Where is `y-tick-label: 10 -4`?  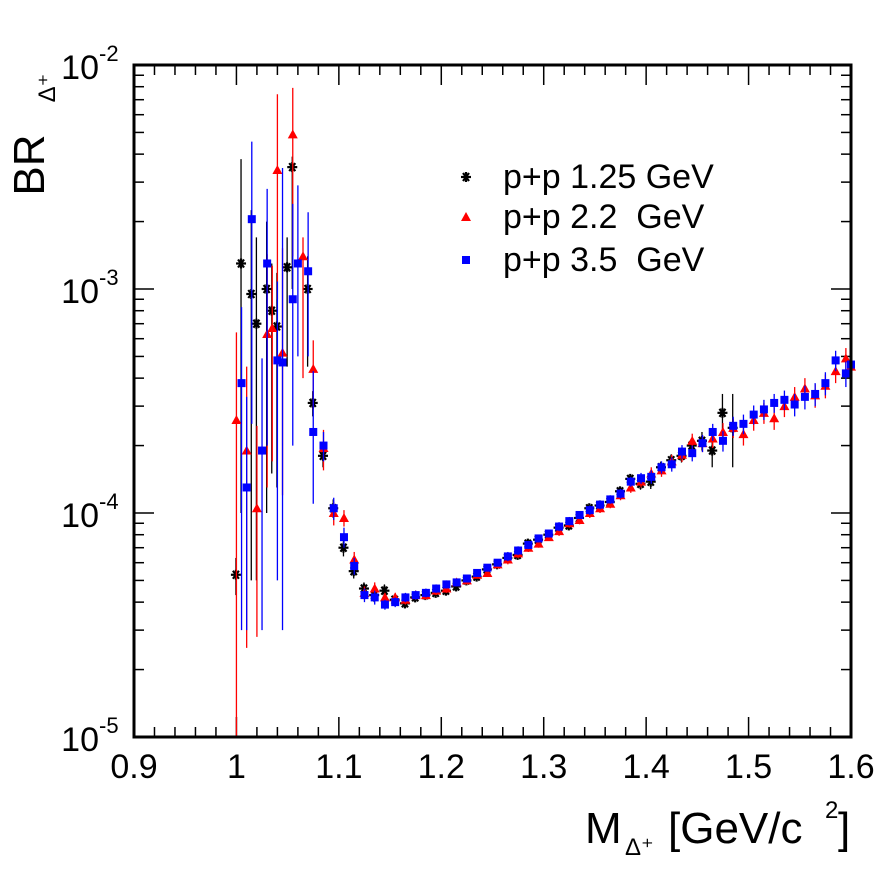
y-tick-label: 10 -4 is located at coordinates (89, 512).